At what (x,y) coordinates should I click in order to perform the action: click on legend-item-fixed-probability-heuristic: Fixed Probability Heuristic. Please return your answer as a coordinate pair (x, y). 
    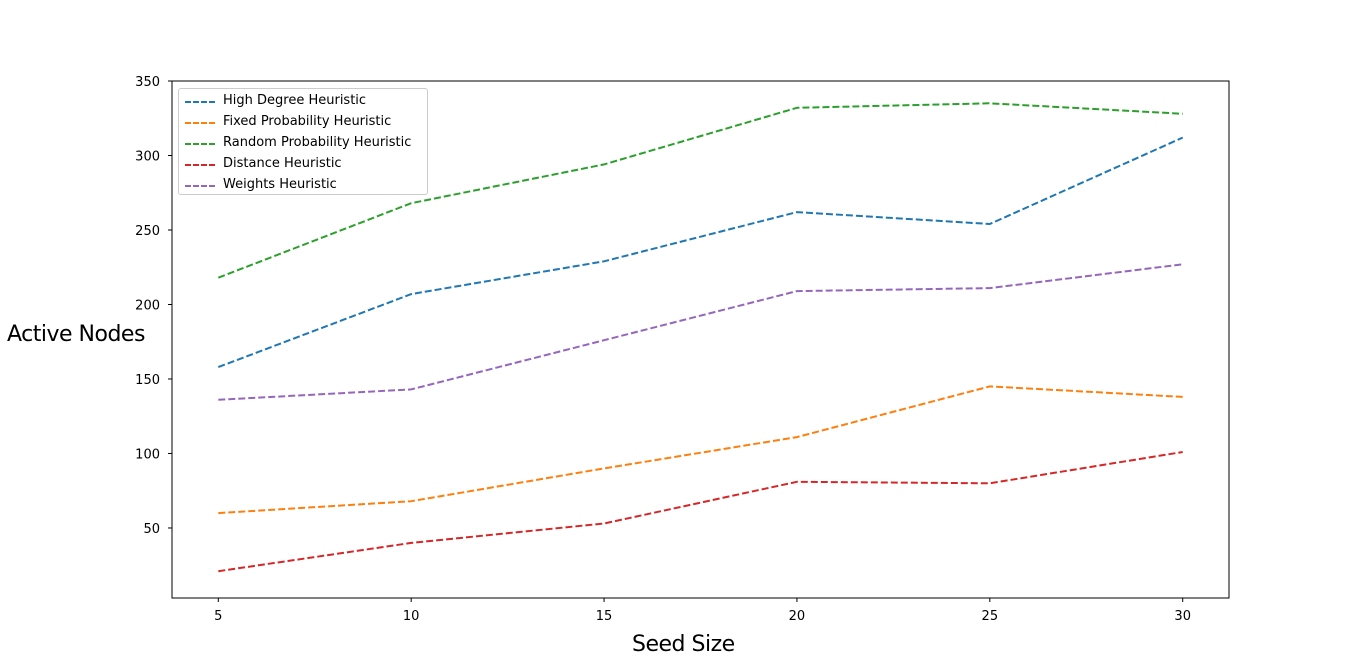
    Looking at the image, I should click on (304, 122).